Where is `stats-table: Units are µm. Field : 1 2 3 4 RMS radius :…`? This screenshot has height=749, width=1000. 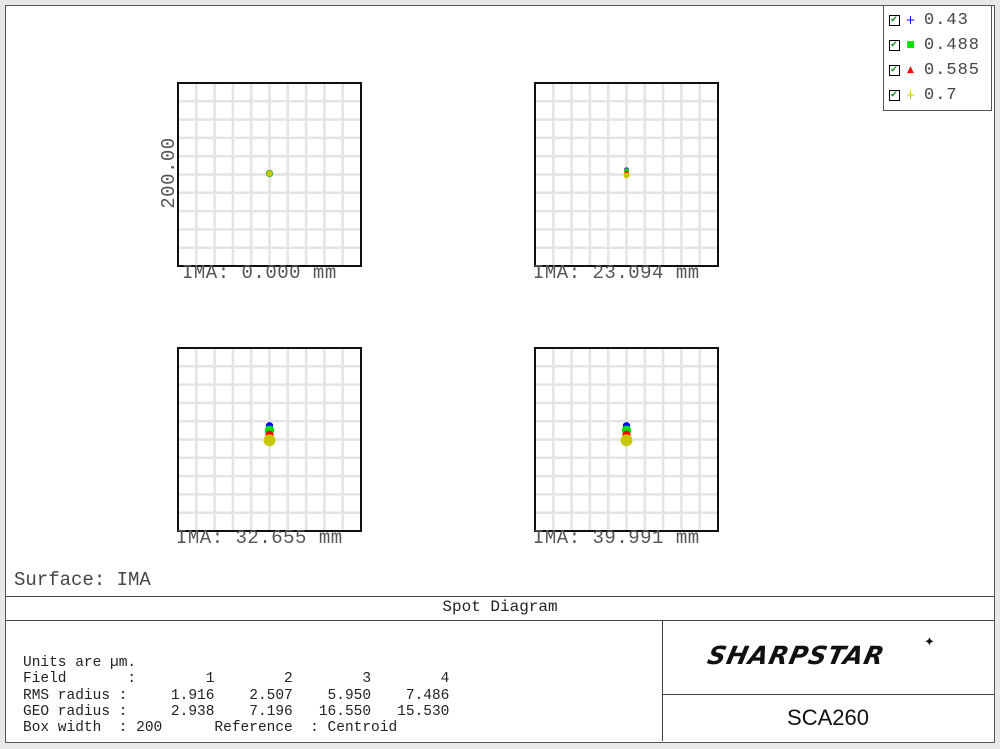 stats-table: Units are µm. Field : 1 2 3 4 RMS radius :… is located at coordinates (236, 695).